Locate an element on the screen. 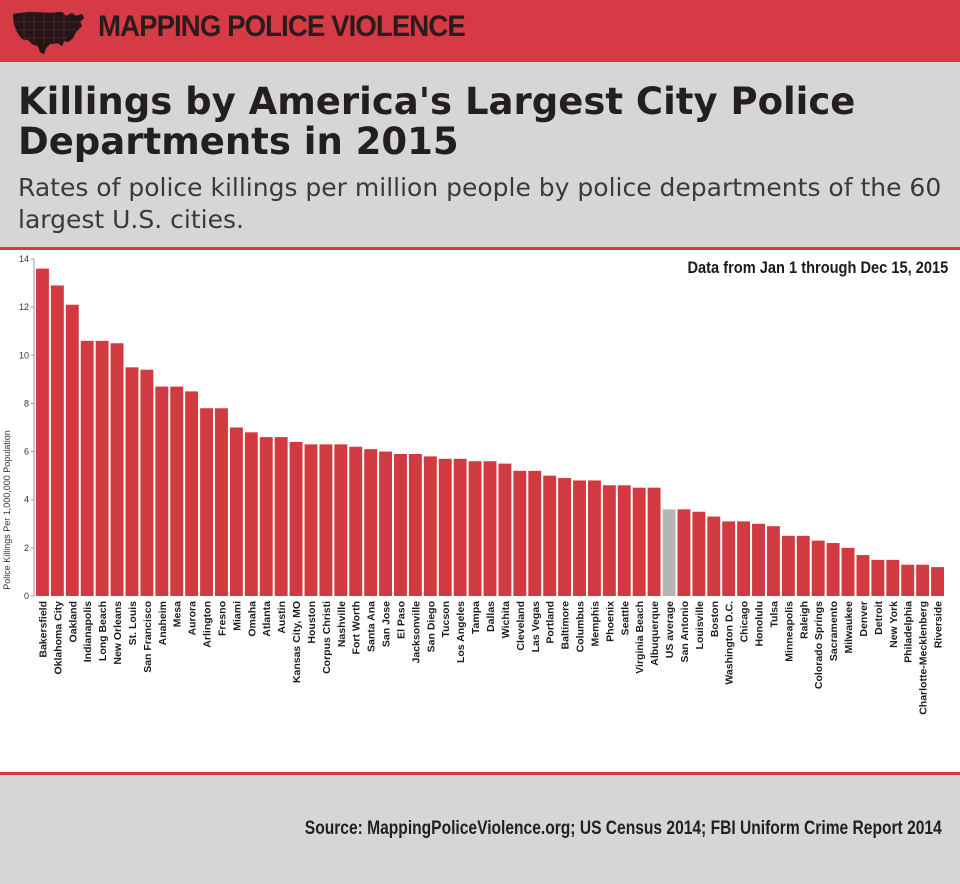 The width and height of the screenshot is (960, 884). x-tick-label: Minneapolis is located at coordinates (789, 631).